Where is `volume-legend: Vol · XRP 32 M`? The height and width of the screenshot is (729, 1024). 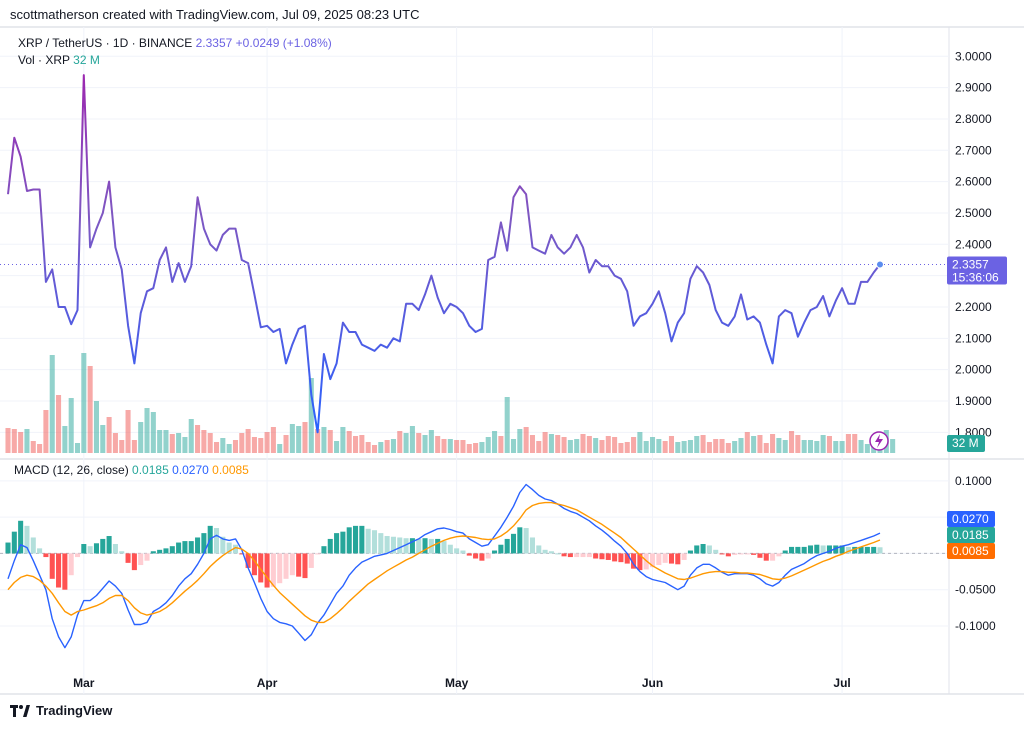 volume-legend: Vol · XRP 32 M is located at coordinates (59, 60).